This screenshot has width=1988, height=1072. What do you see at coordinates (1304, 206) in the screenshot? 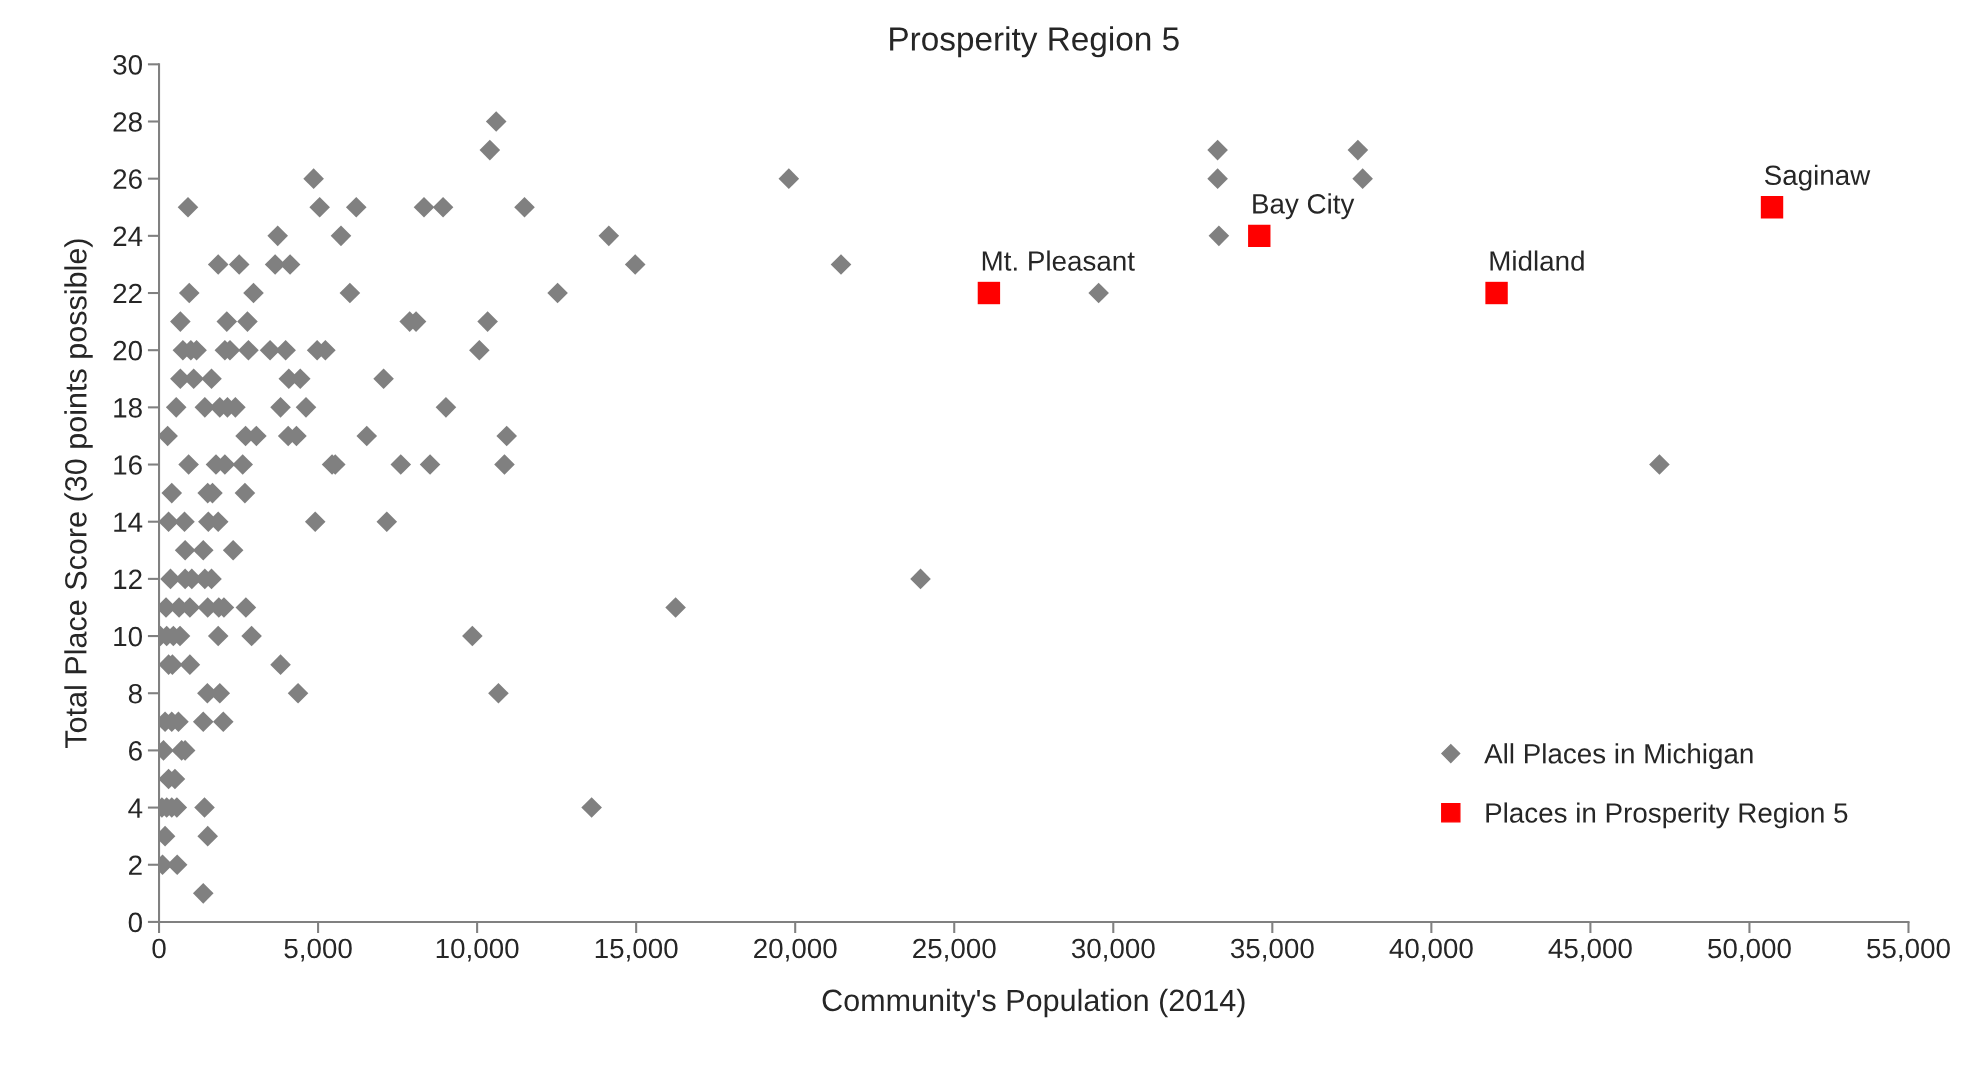
I see `annotation: Bay City` at bounding box center [1304, 206].